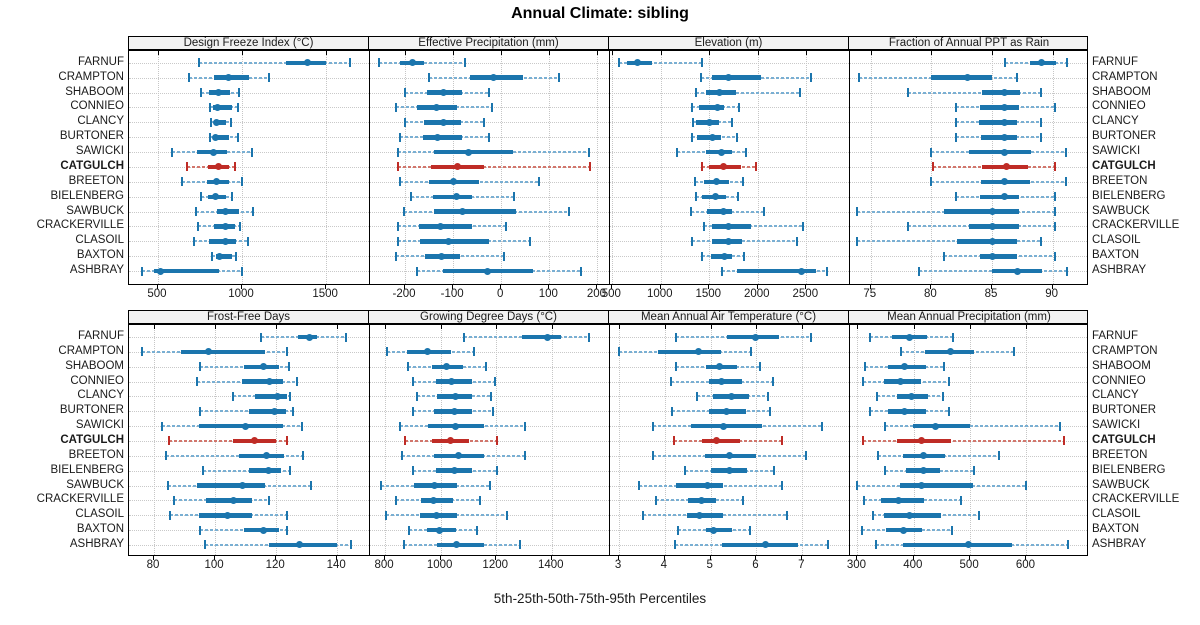  I want to click on axis-tick-label: 800, so click(384, 565).